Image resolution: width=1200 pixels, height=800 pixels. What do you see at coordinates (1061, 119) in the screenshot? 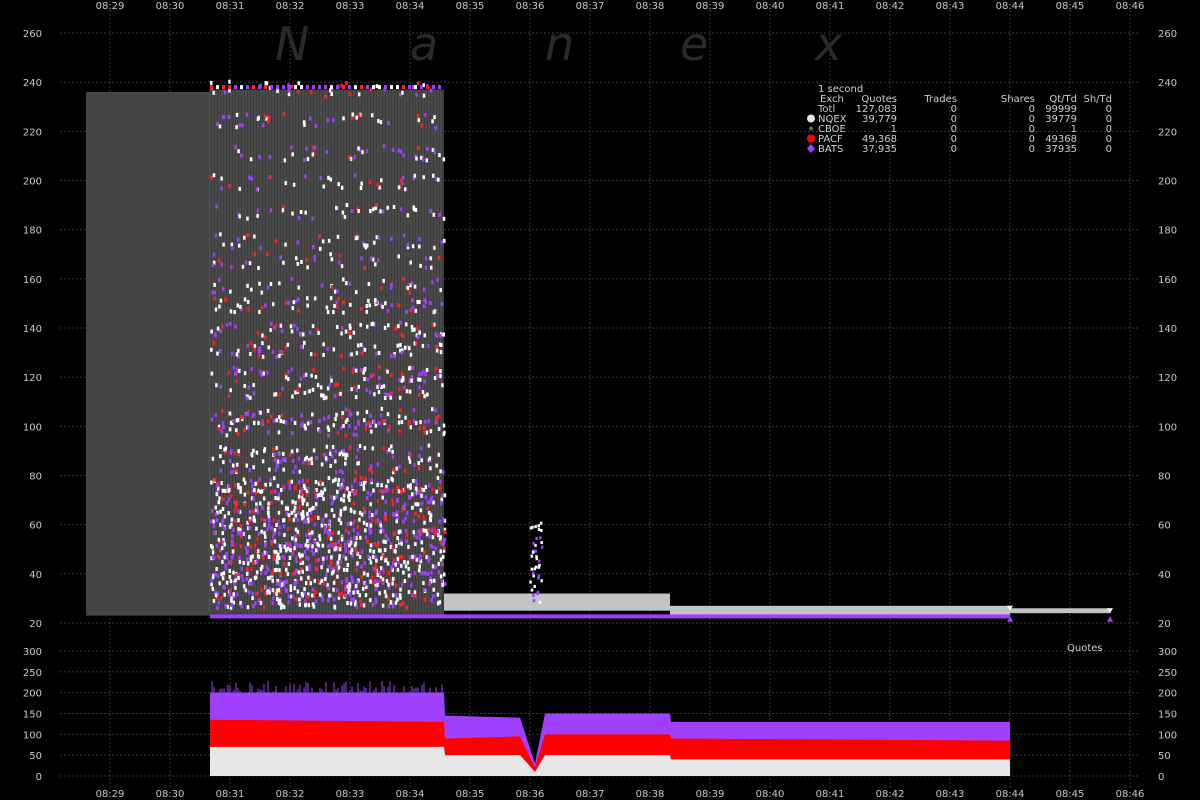
I see `legend-cell: 39779` at bounding box center [1061, 119].